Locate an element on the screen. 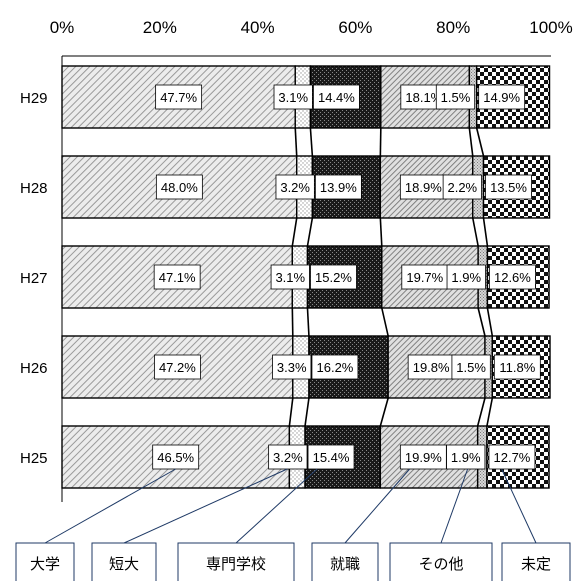 The height and width of the screenshot is (586, 579). data-label: 12.6% is located at coordinates (512, 277).